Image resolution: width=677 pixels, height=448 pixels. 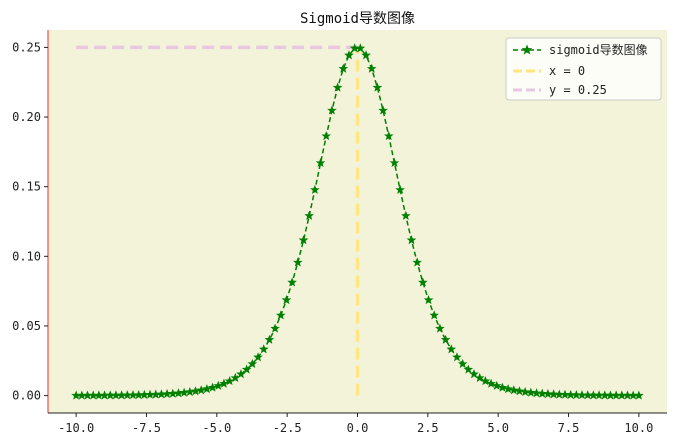 What do you see at coordinates (578, 90) in the screenshot?
I see `legend-label-y025: y = 0.25` at bounding box center [578, 90].